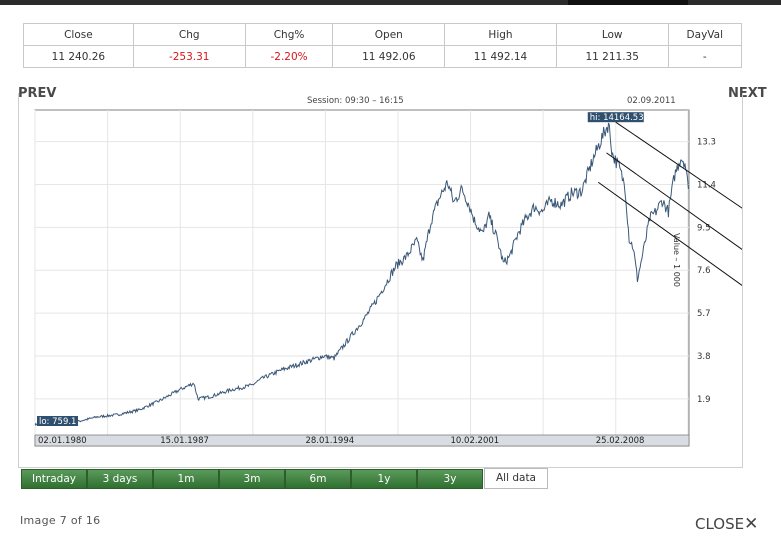 The image size is (781, 543). Describe the element at coordinates (355, 101) in the screenshot. I see `session-label: Session: 09:30 – 16:15` at that location.